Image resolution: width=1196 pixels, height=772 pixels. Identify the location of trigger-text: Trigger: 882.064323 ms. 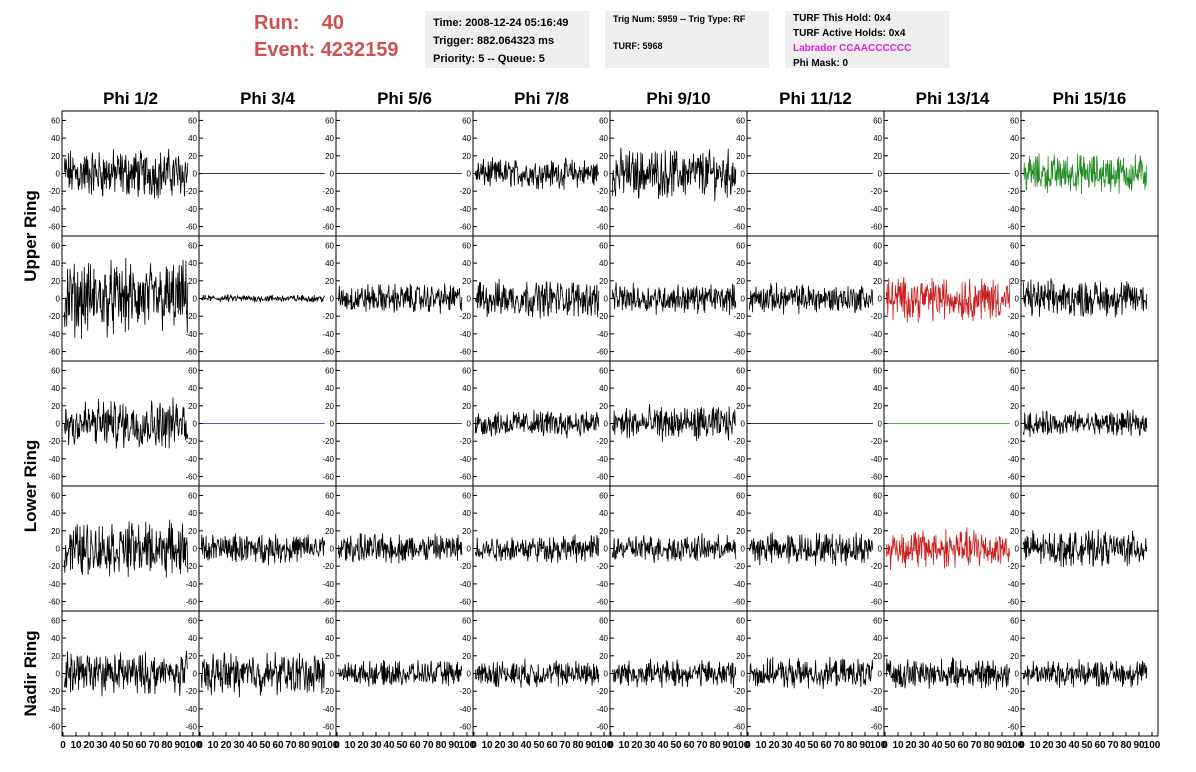
(494, 41).